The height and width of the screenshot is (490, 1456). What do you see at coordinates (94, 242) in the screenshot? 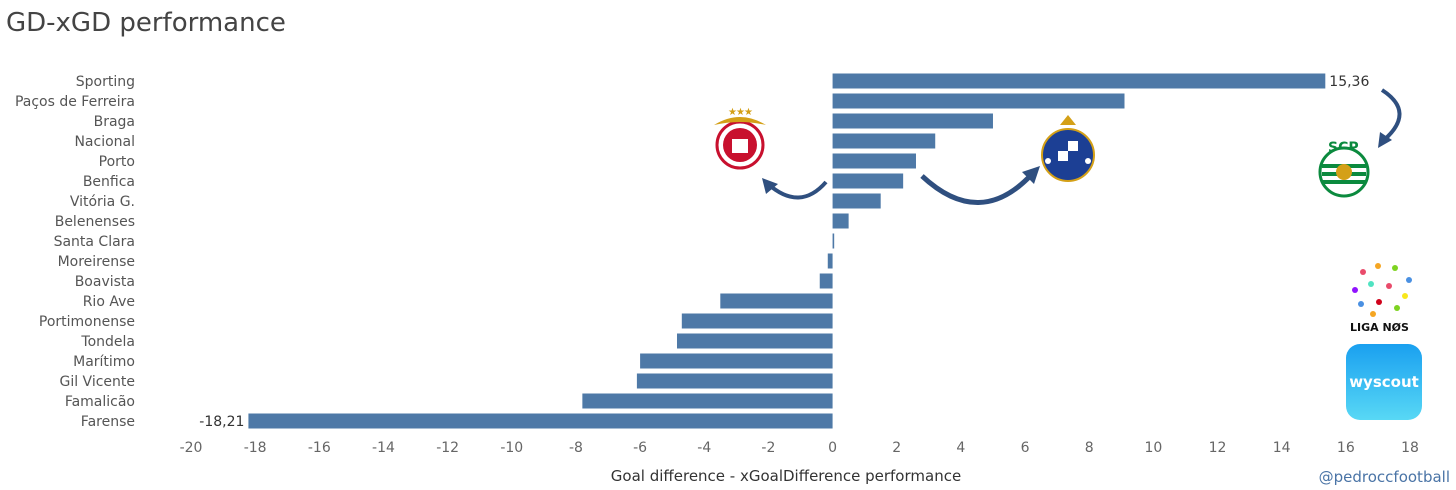
I see `category-label: Santa Clara` at bounding box center [94, 242].